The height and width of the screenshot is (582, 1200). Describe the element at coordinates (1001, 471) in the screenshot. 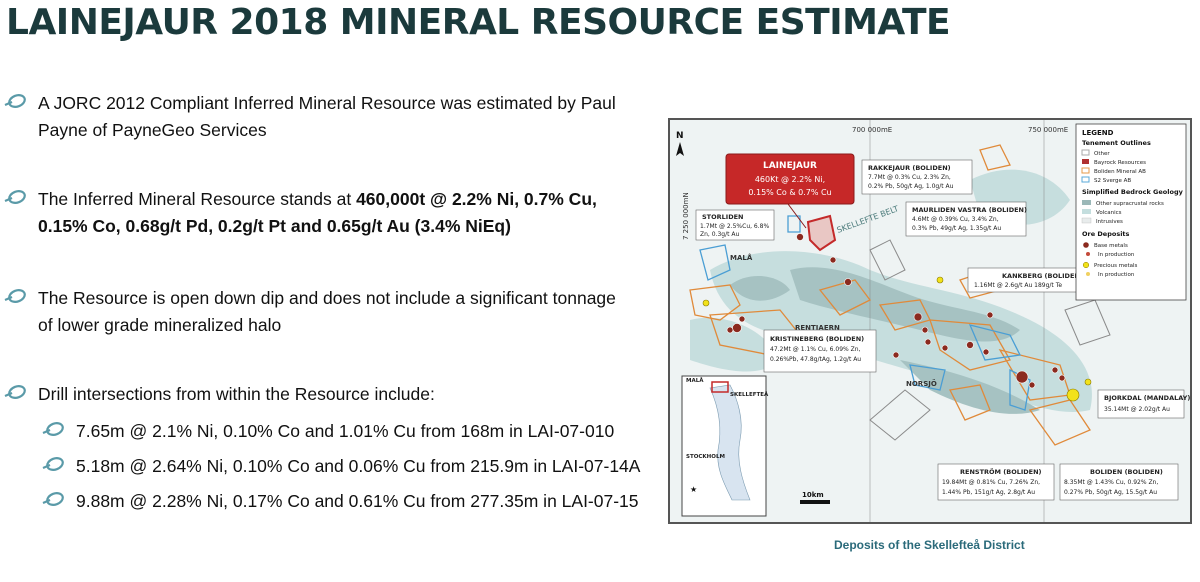

I see `svg-text: RENSTRÖM (BOLIDEN)` at that location.